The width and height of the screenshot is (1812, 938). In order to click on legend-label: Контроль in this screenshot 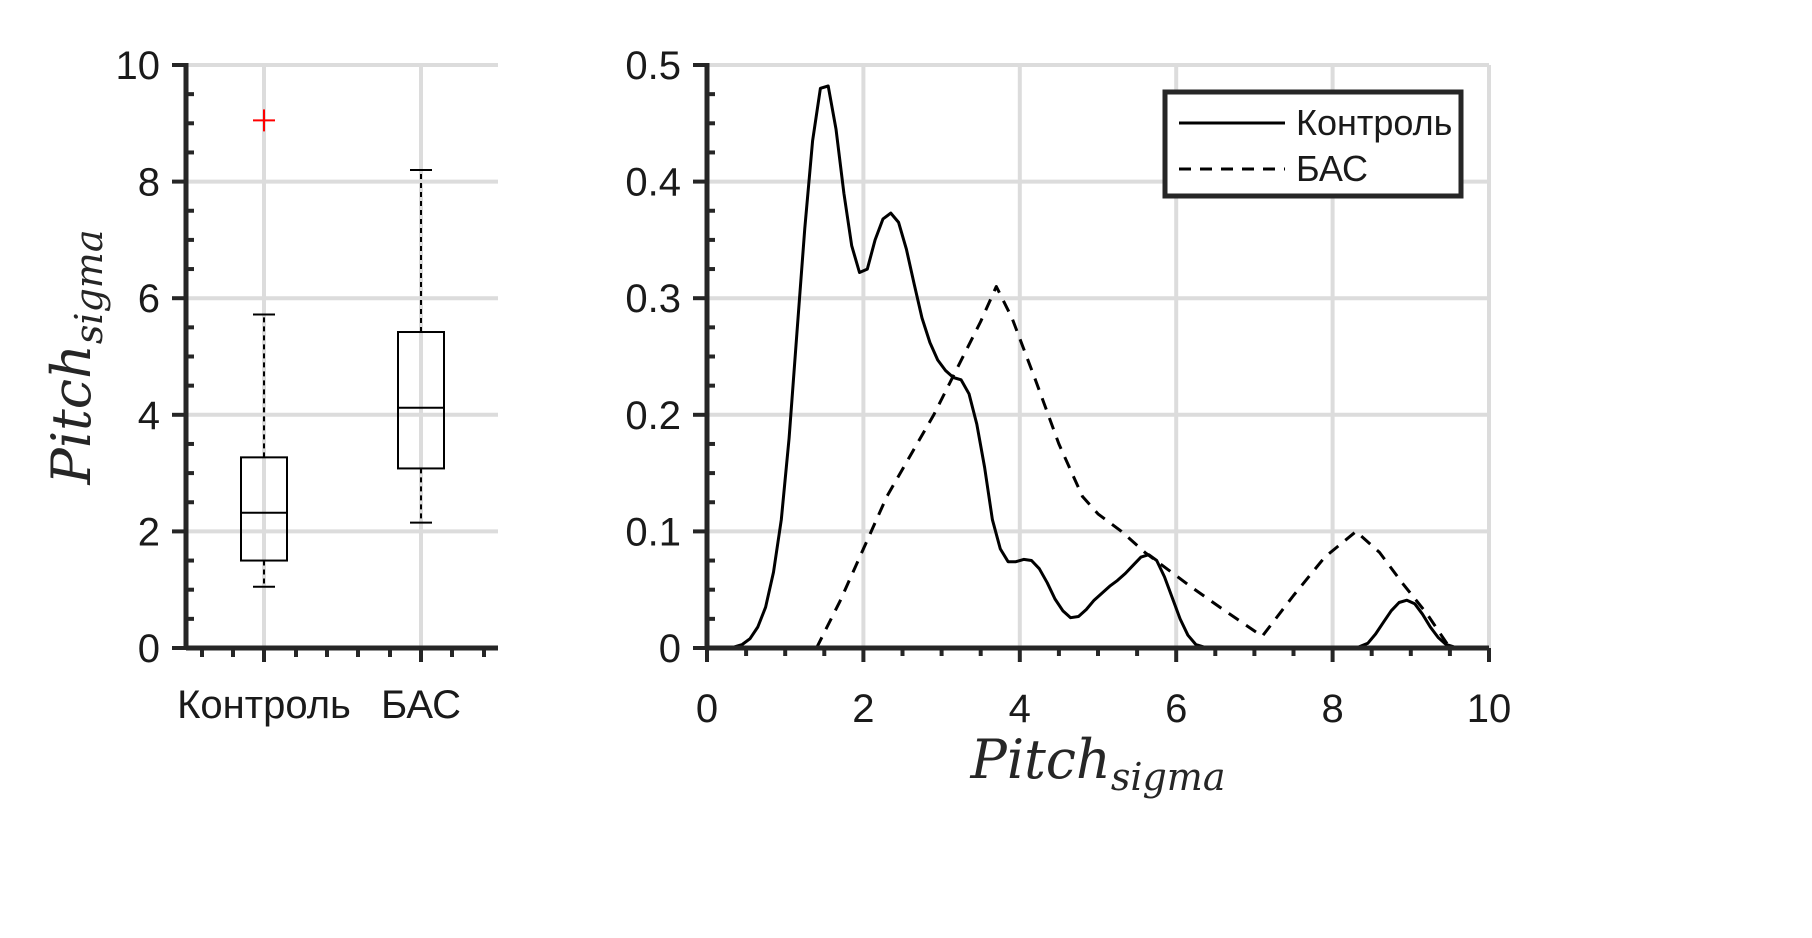, I will do `click(1374, 122)`.